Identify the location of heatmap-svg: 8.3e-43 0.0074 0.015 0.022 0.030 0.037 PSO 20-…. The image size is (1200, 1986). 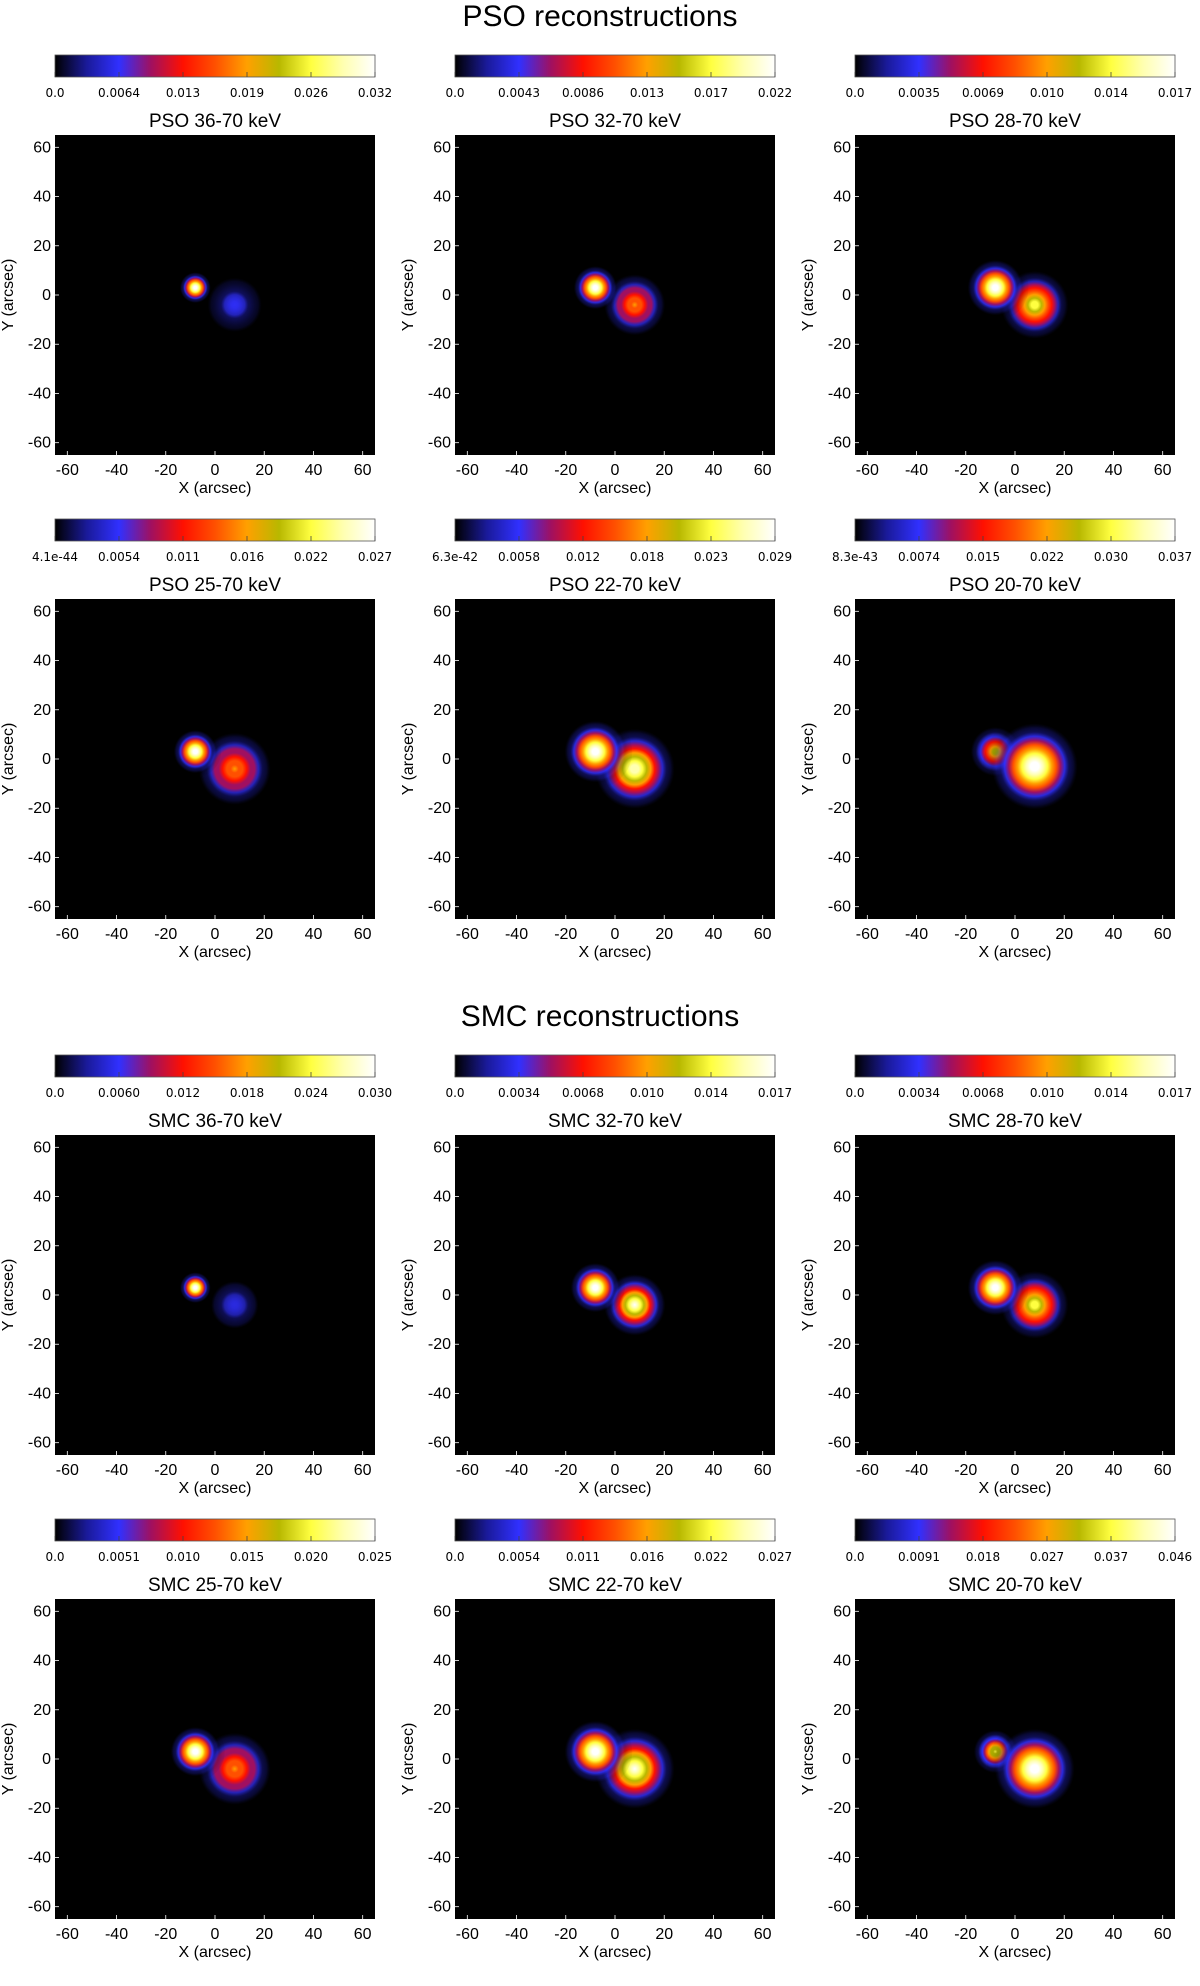
(996, 739).